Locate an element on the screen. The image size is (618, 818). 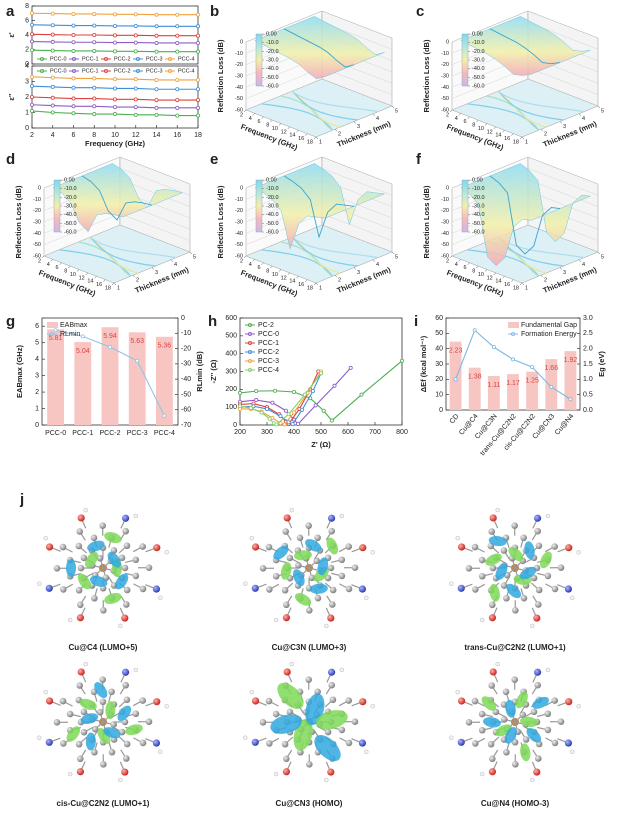
bar-value-label: 1.25 is located at coordinates (532, 381).